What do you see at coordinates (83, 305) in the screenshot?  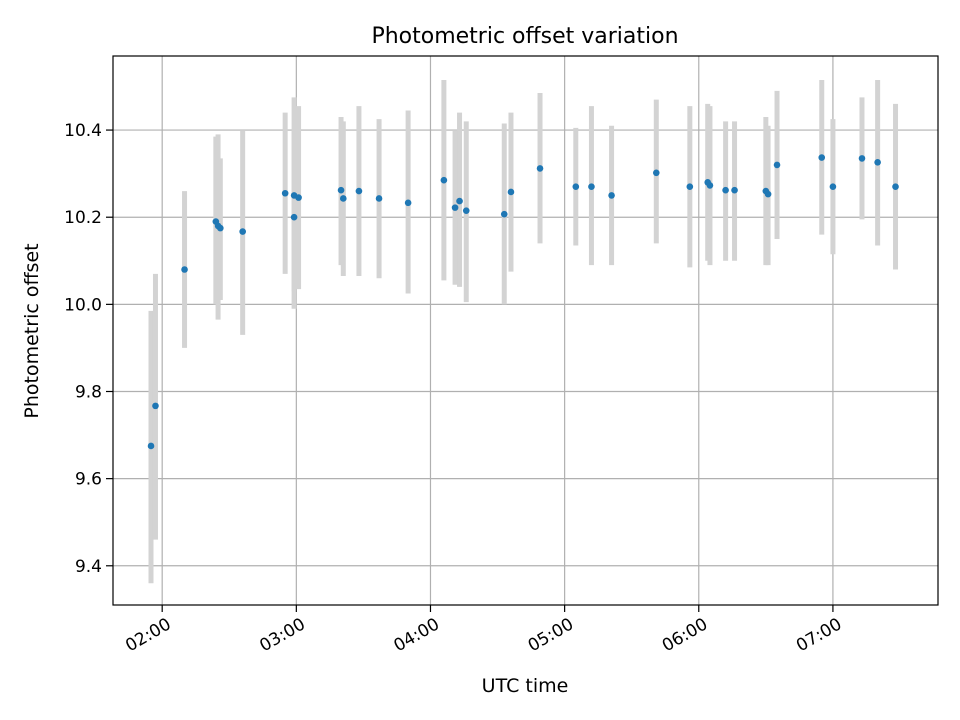 I see `y-tick-label: 10.0` at bounding box center [83, 305].